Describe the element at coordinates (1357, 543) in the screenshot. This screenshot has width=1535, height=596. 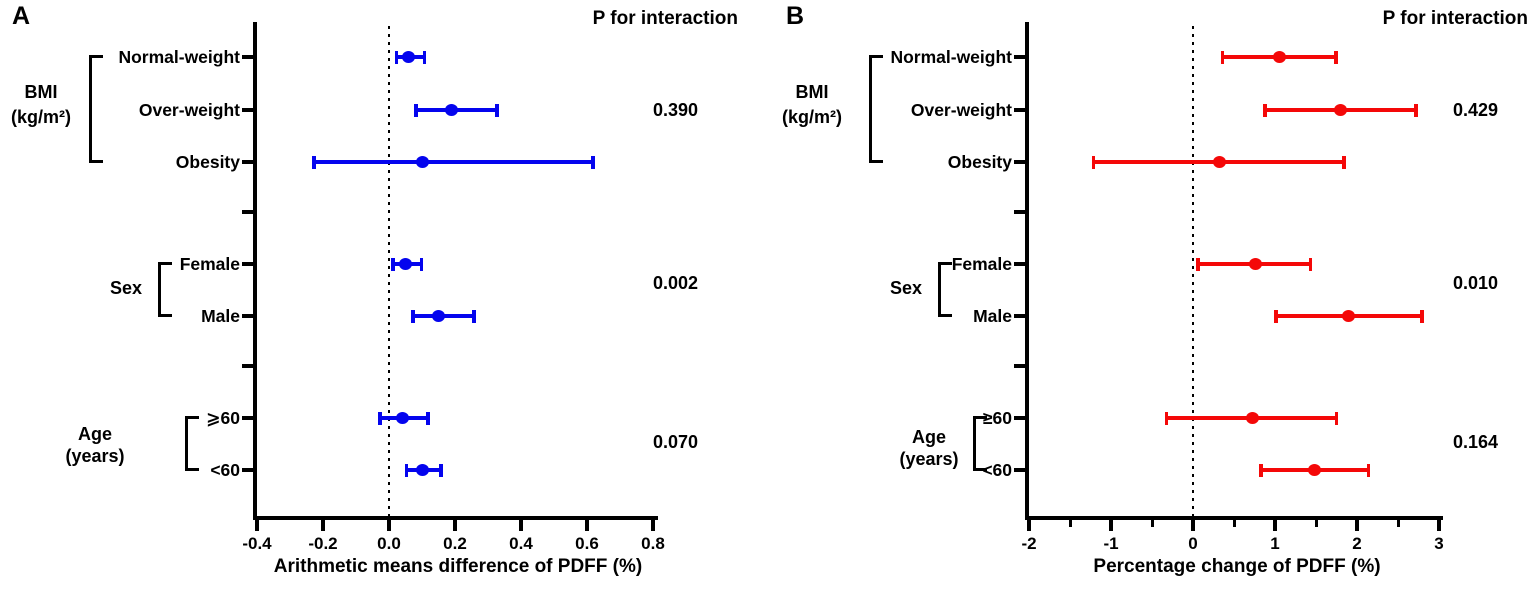
I see `x-axis-tick-label: 2` at that location.